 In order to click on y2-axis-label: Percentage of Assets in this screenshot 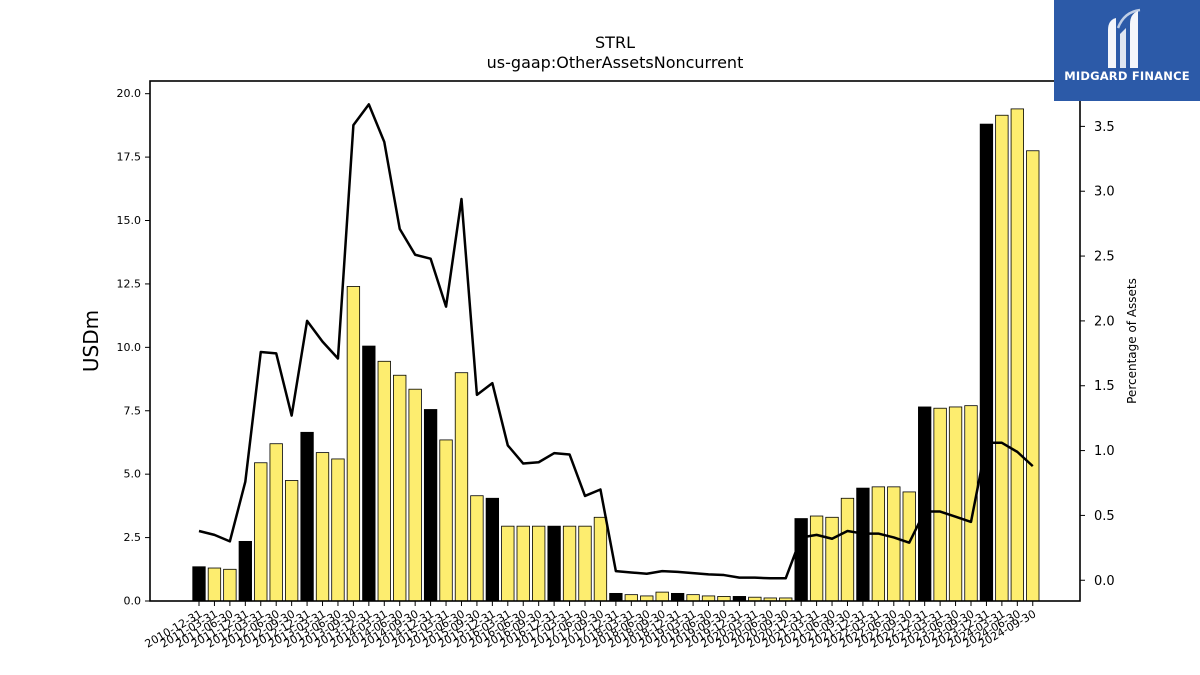, I will do `click(1132, 341)`.